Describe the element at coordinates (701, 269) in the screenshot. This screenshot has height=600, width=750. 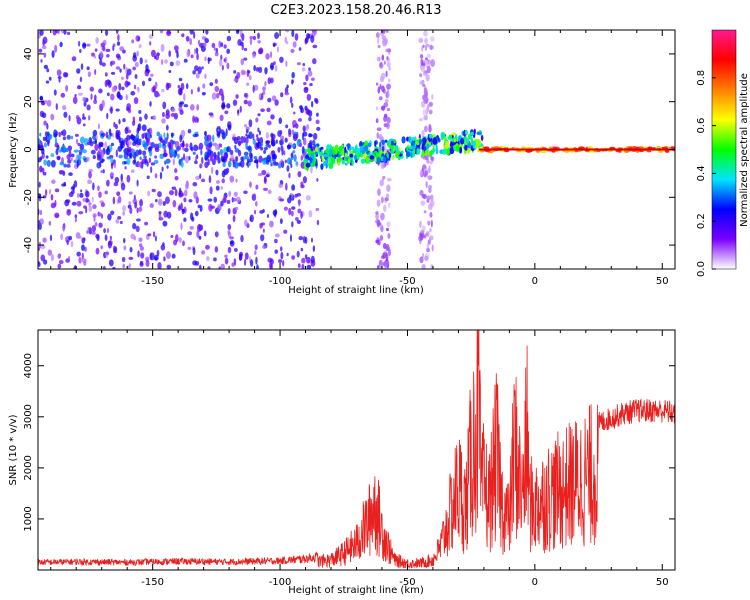
I see `colorbar-tick-label: 0.0` at that location.